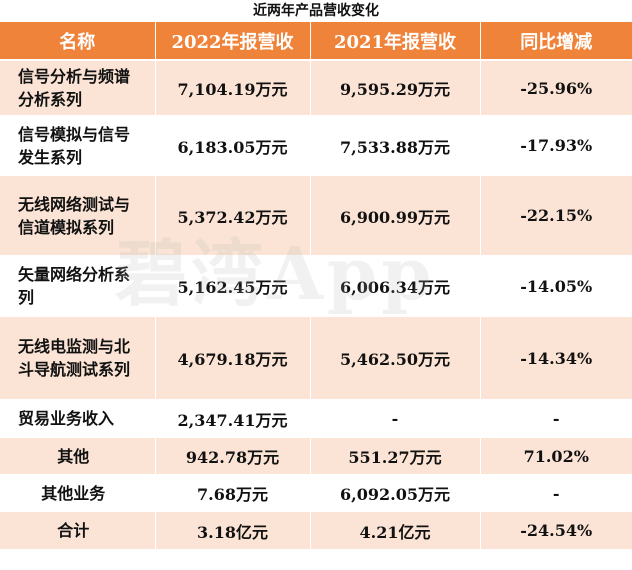  I want to click on row-2021-cell: 4.21亿元, so click(395, 529).